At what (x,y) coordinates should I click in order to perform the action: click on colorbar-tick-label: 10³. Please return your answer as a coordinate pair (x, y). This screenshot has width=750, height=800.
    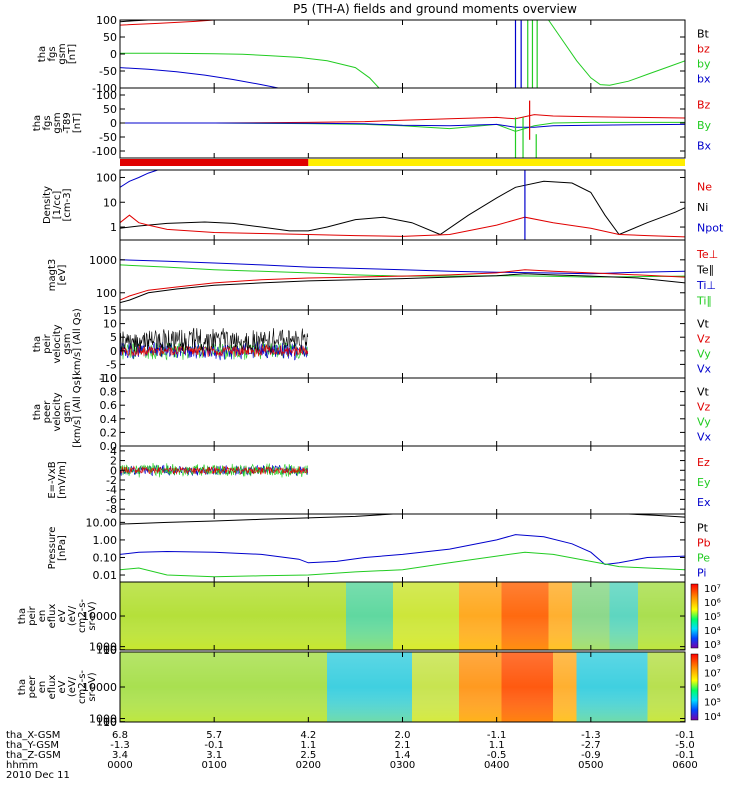
    Looking at the image, I should click on (712, 645).